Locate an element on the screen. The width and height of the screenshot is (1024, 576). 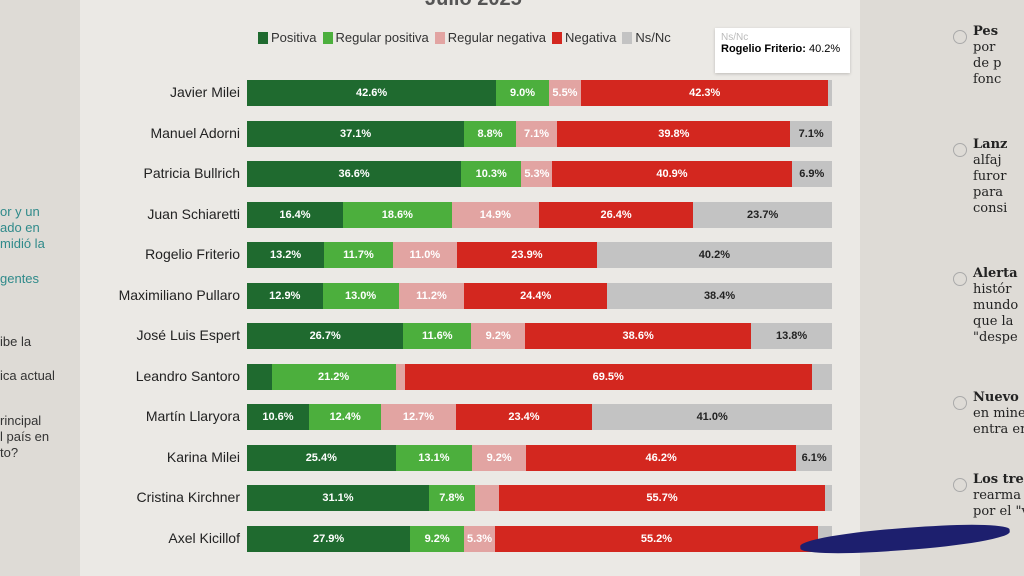
bar-segment-rneg: 14.9% is located at coordinates (495, 214).